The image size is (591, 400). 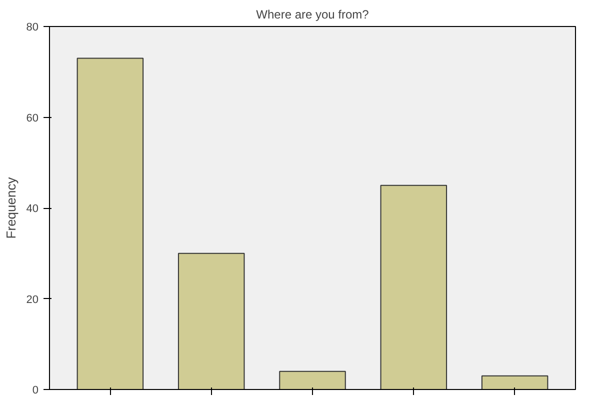 I want to click on y-tick-label: 80, so click(x=32, y=28).